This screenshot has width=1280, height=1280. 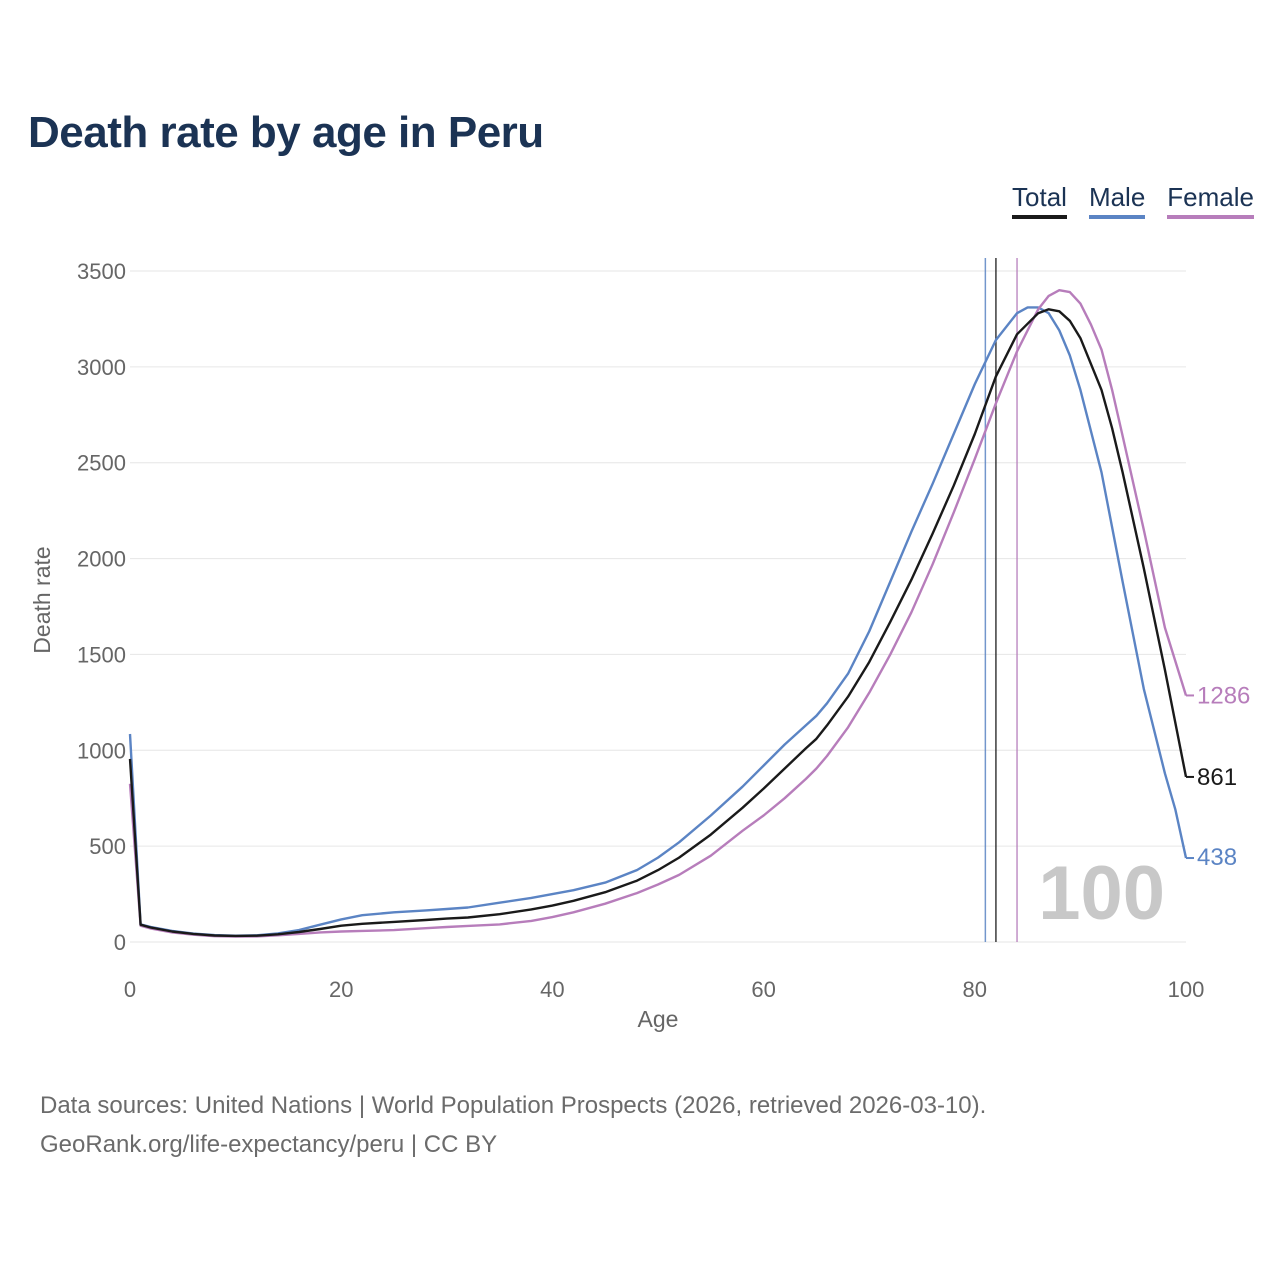 I want to click on x-tick-labels: 0 20 40 60 80 100, so click(x=664, y=989).